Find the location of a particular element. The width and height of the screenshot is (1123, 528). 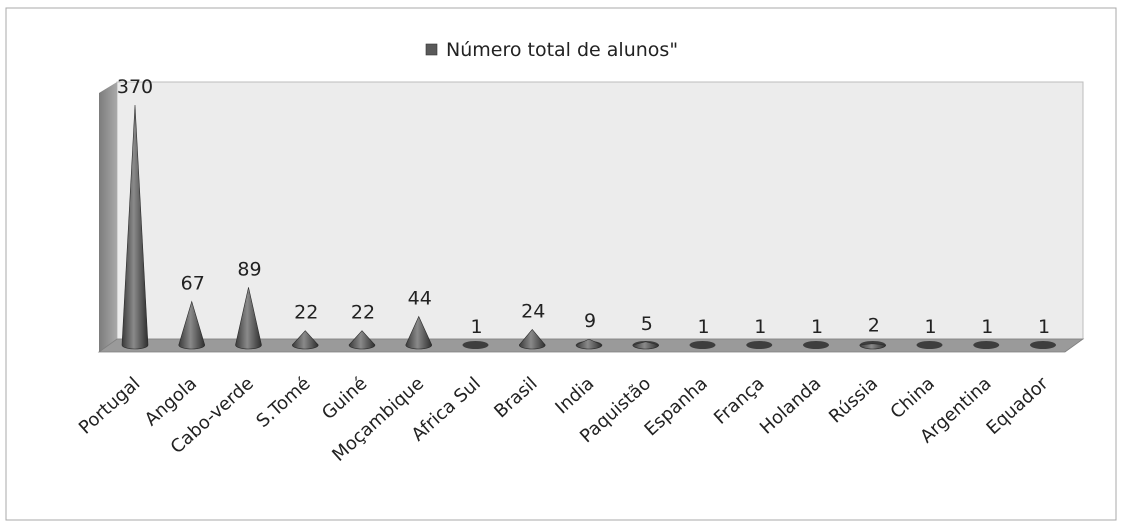

data-label: 5 is located at coordinates (647, 324).